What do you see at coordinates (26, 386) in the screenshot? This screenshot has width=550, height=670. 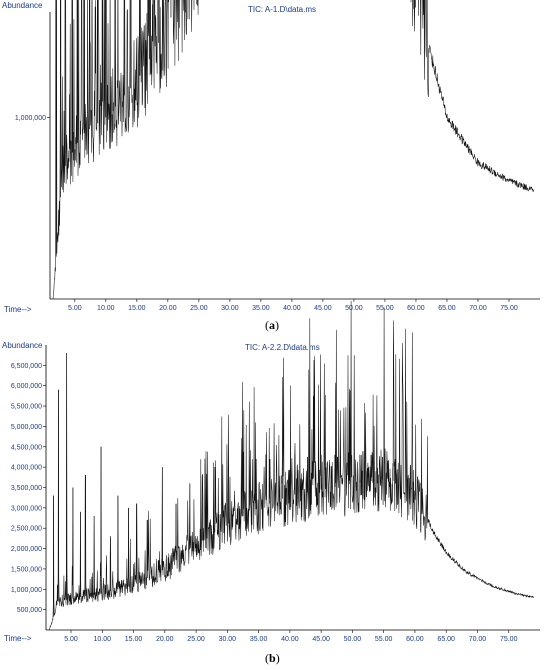 I see `y-tick-label: 6,000,000` at bounding box center [26, 386].